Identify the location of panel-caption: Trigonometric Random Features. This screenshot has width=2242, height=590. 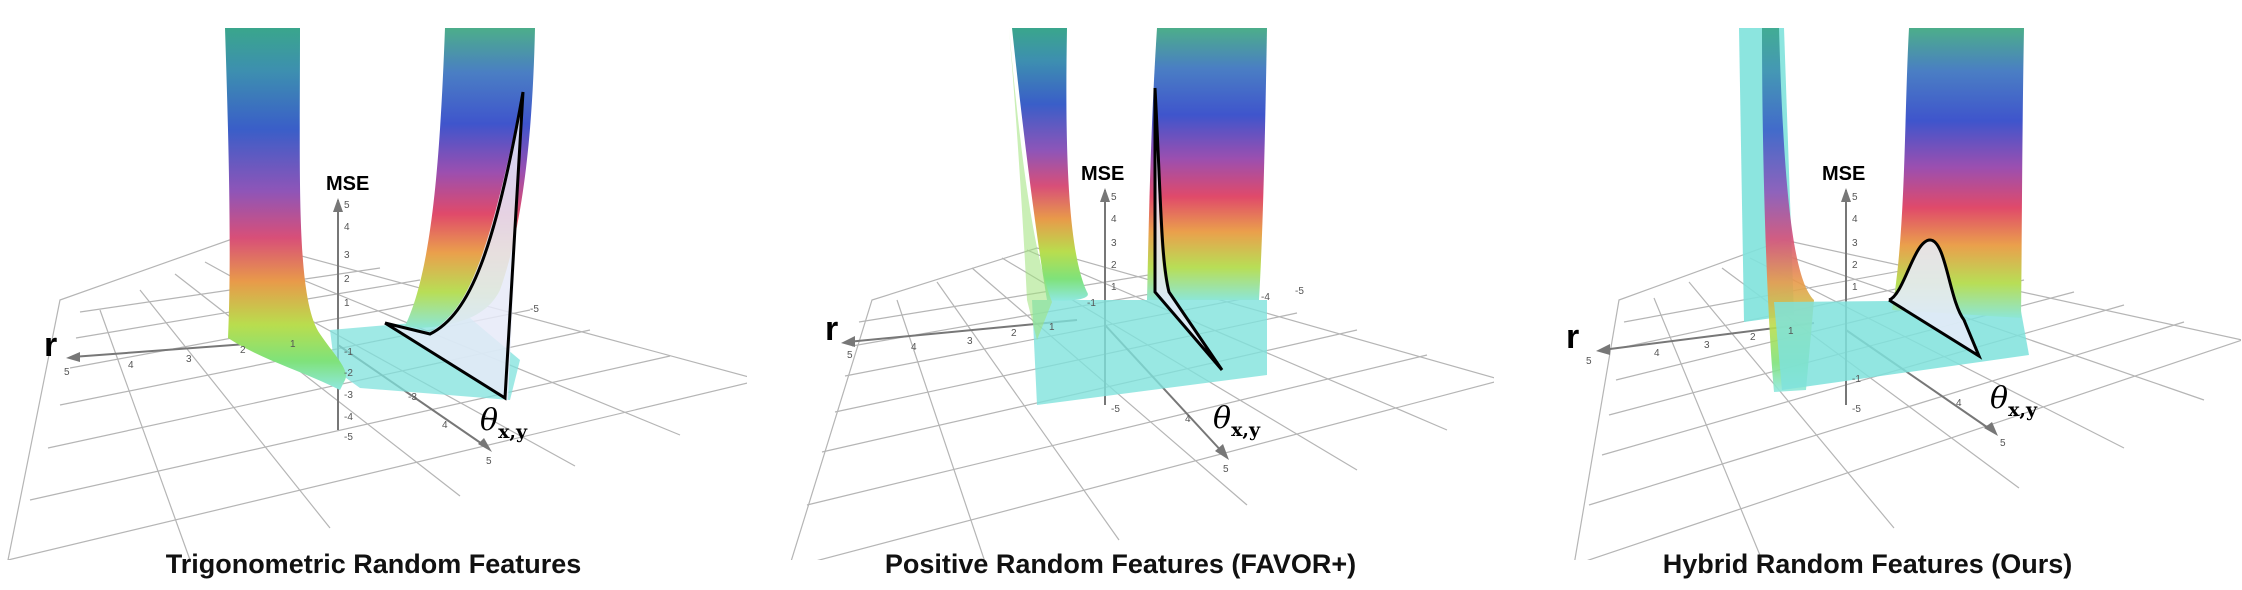
(373, 564).